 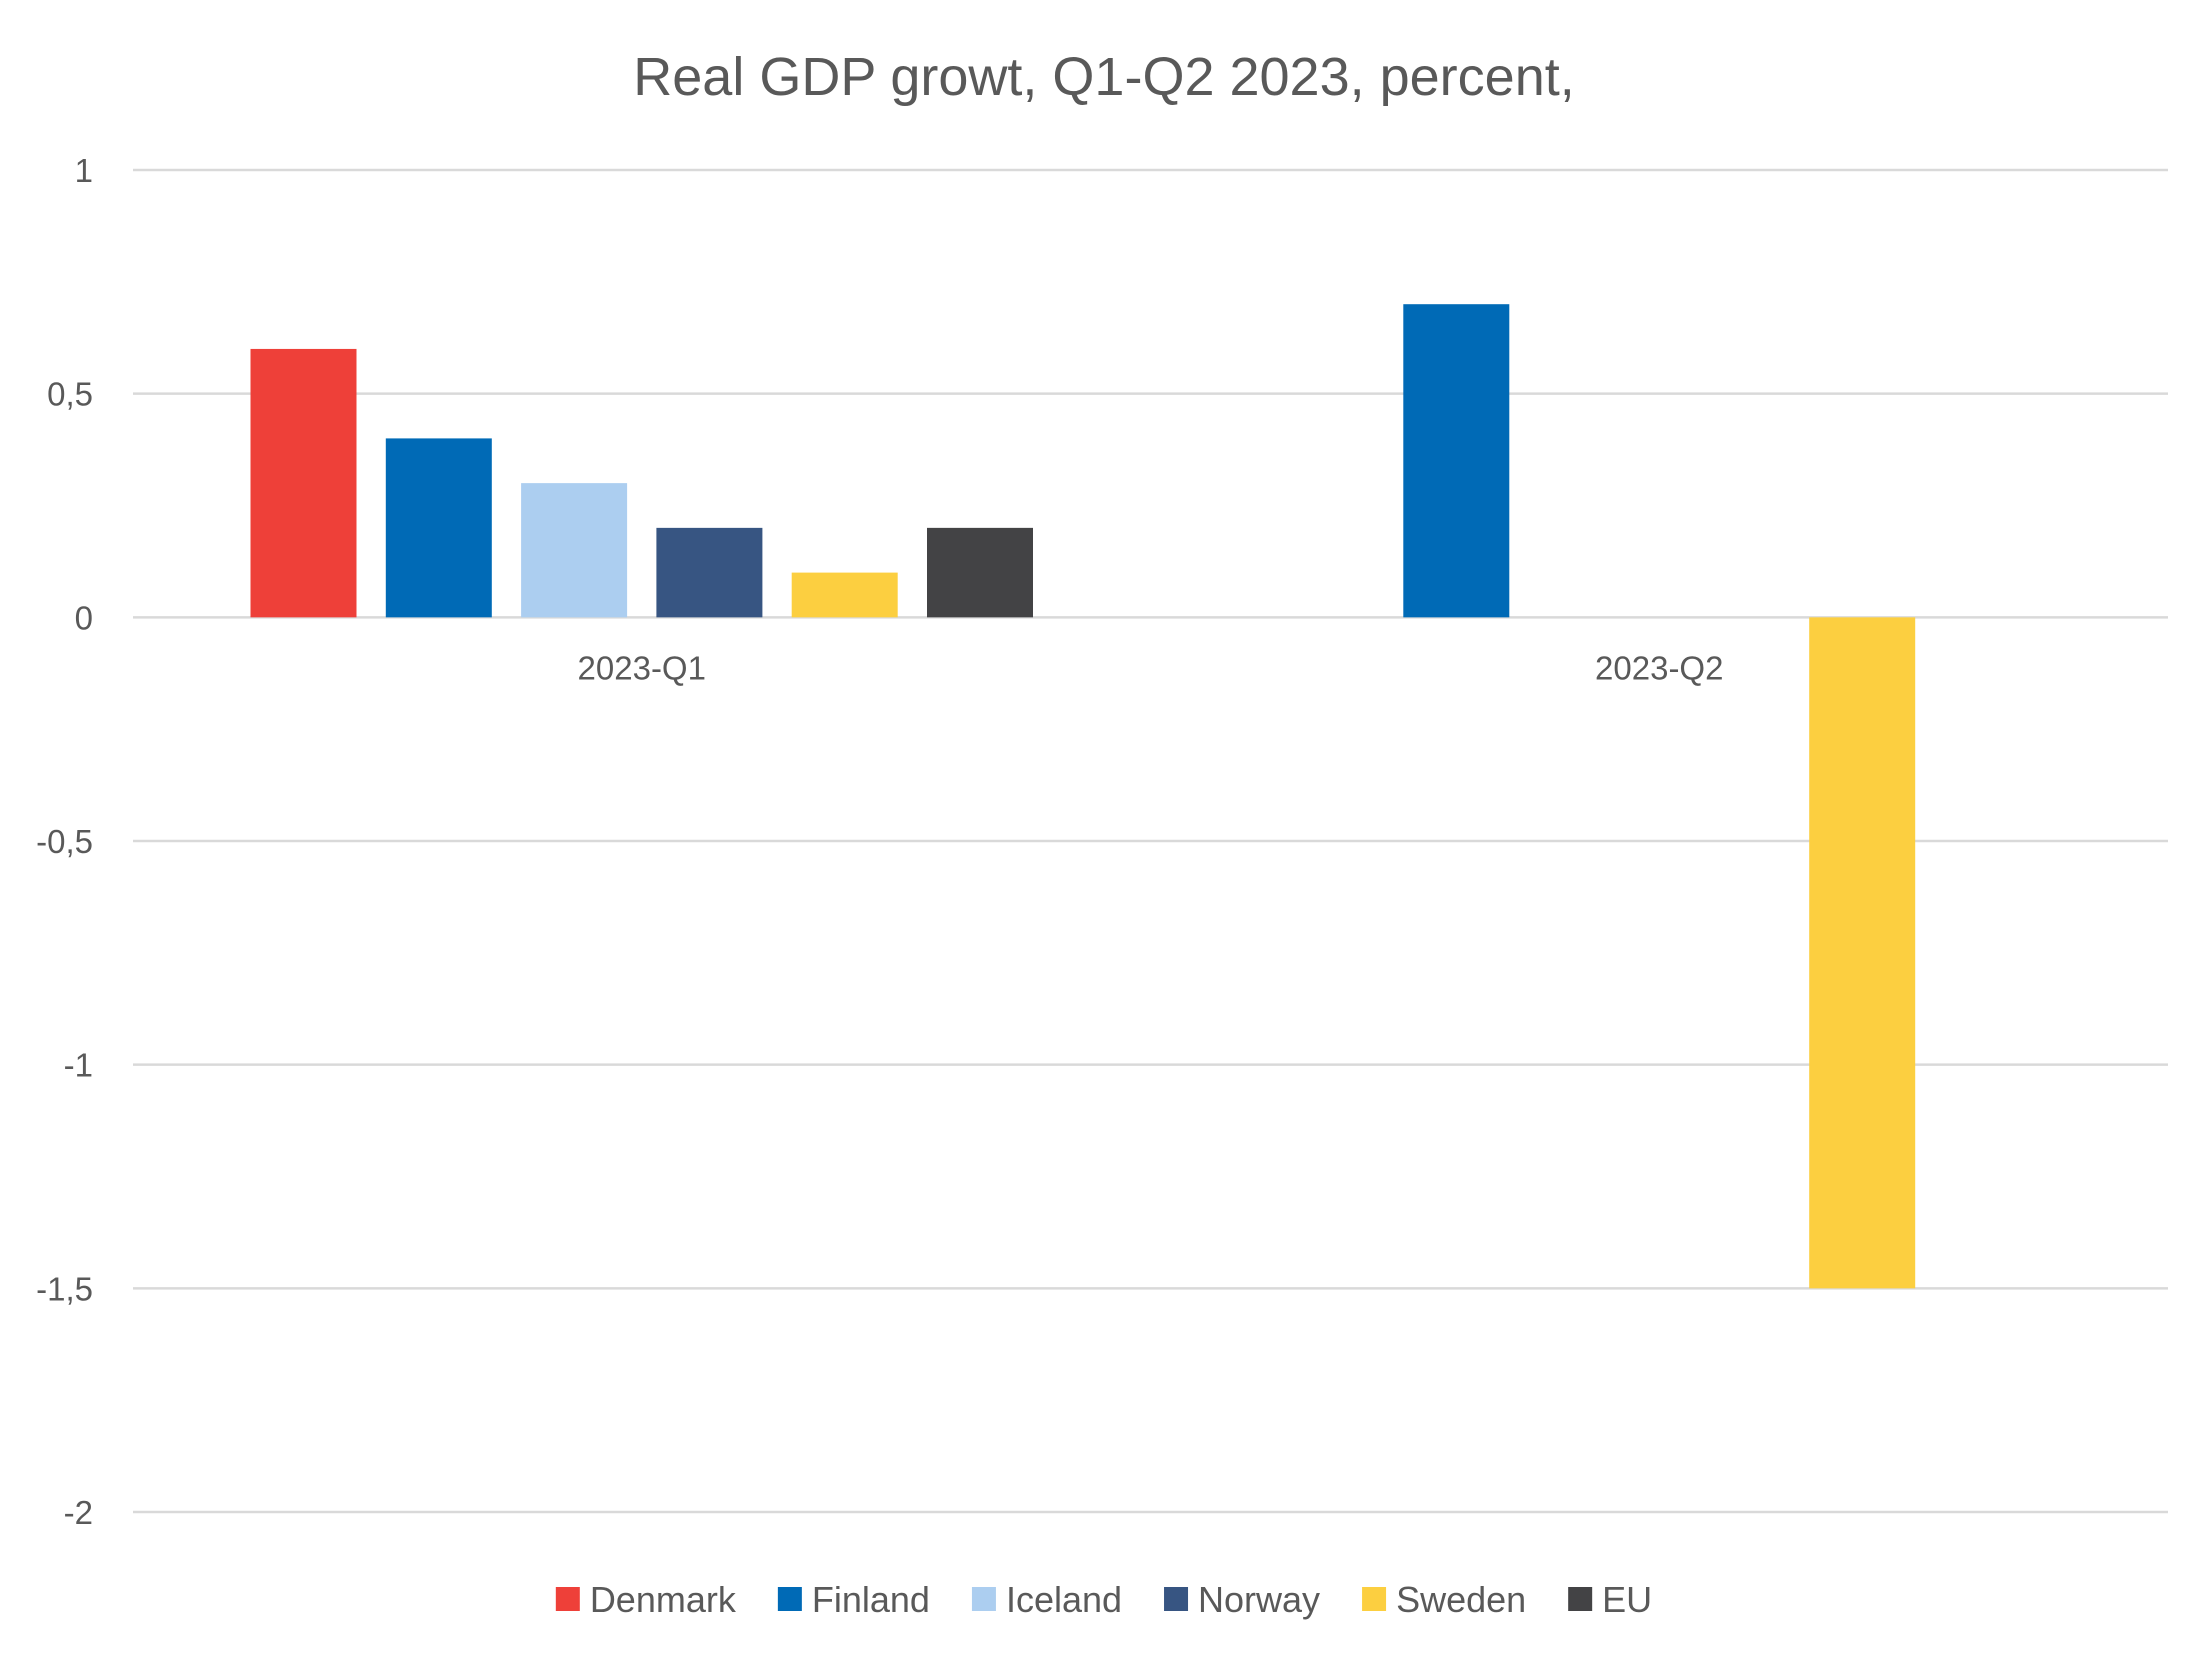 What do you see at coordinates (663, 1599) in the screenshot?
I see `legend-label: Denmark` at bounding box center [663, 1599].